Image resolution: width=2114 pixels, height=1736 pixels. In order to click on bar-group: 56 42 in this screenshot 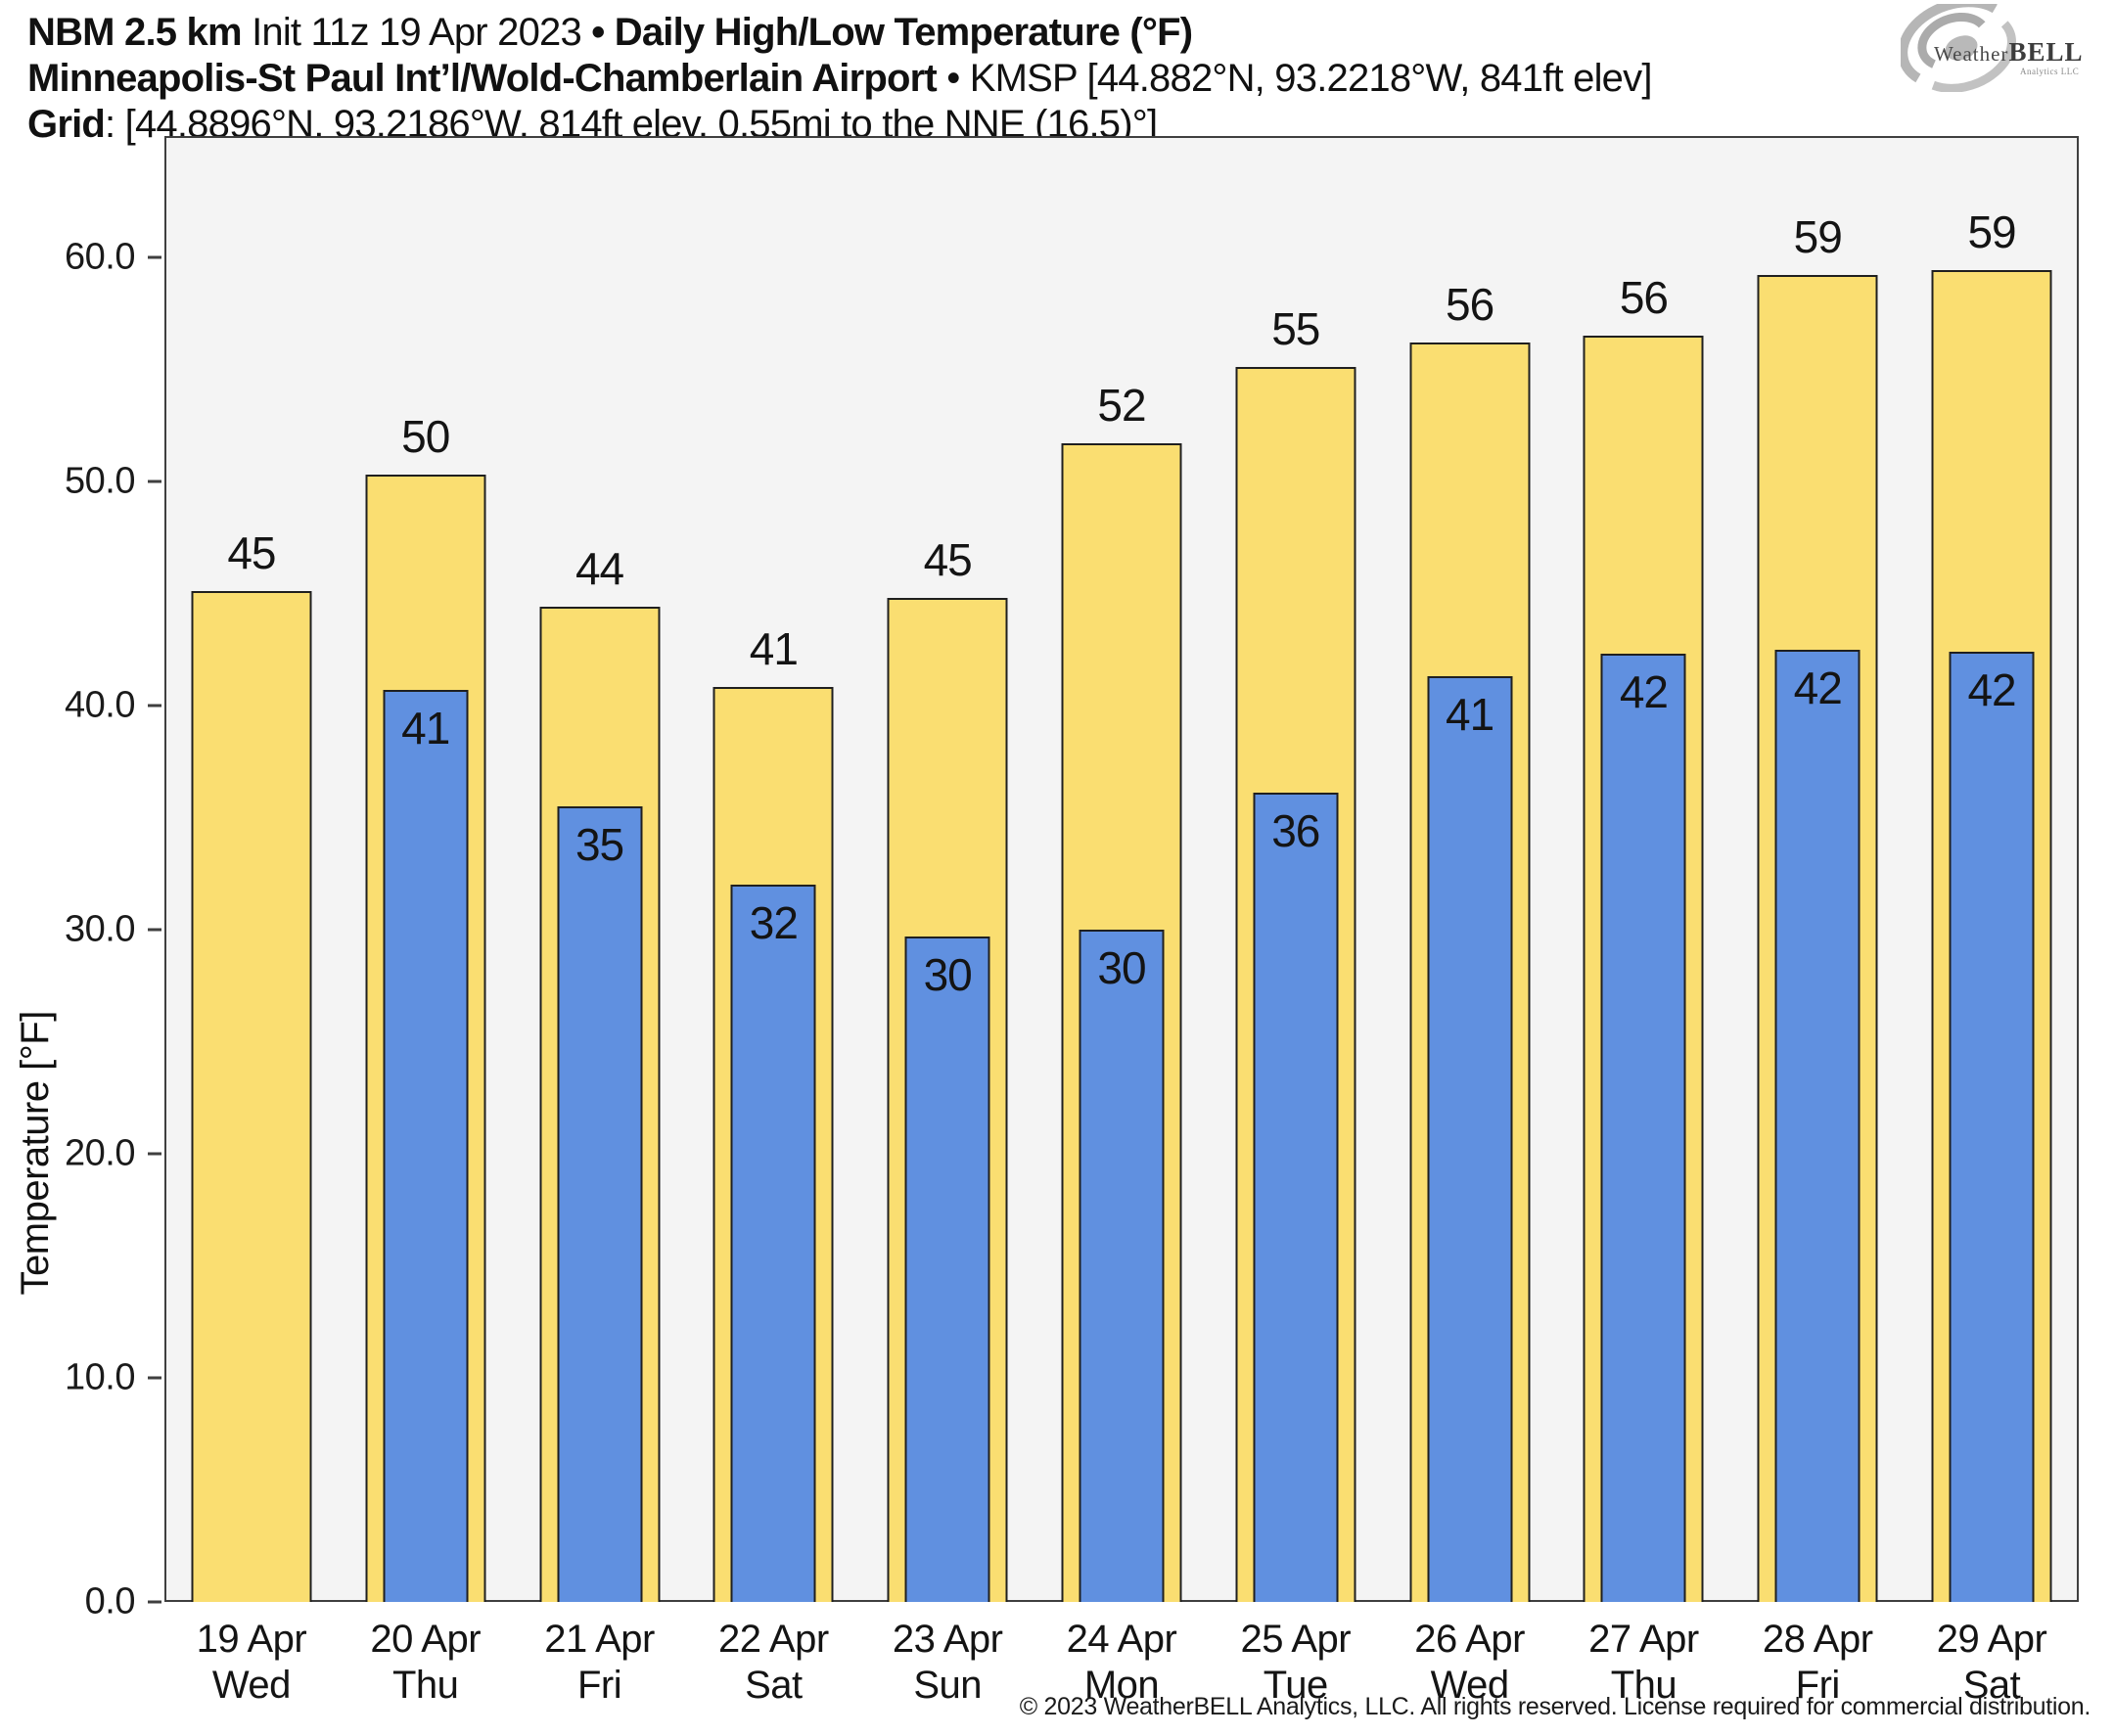, I will do `click(1644, 869)`.